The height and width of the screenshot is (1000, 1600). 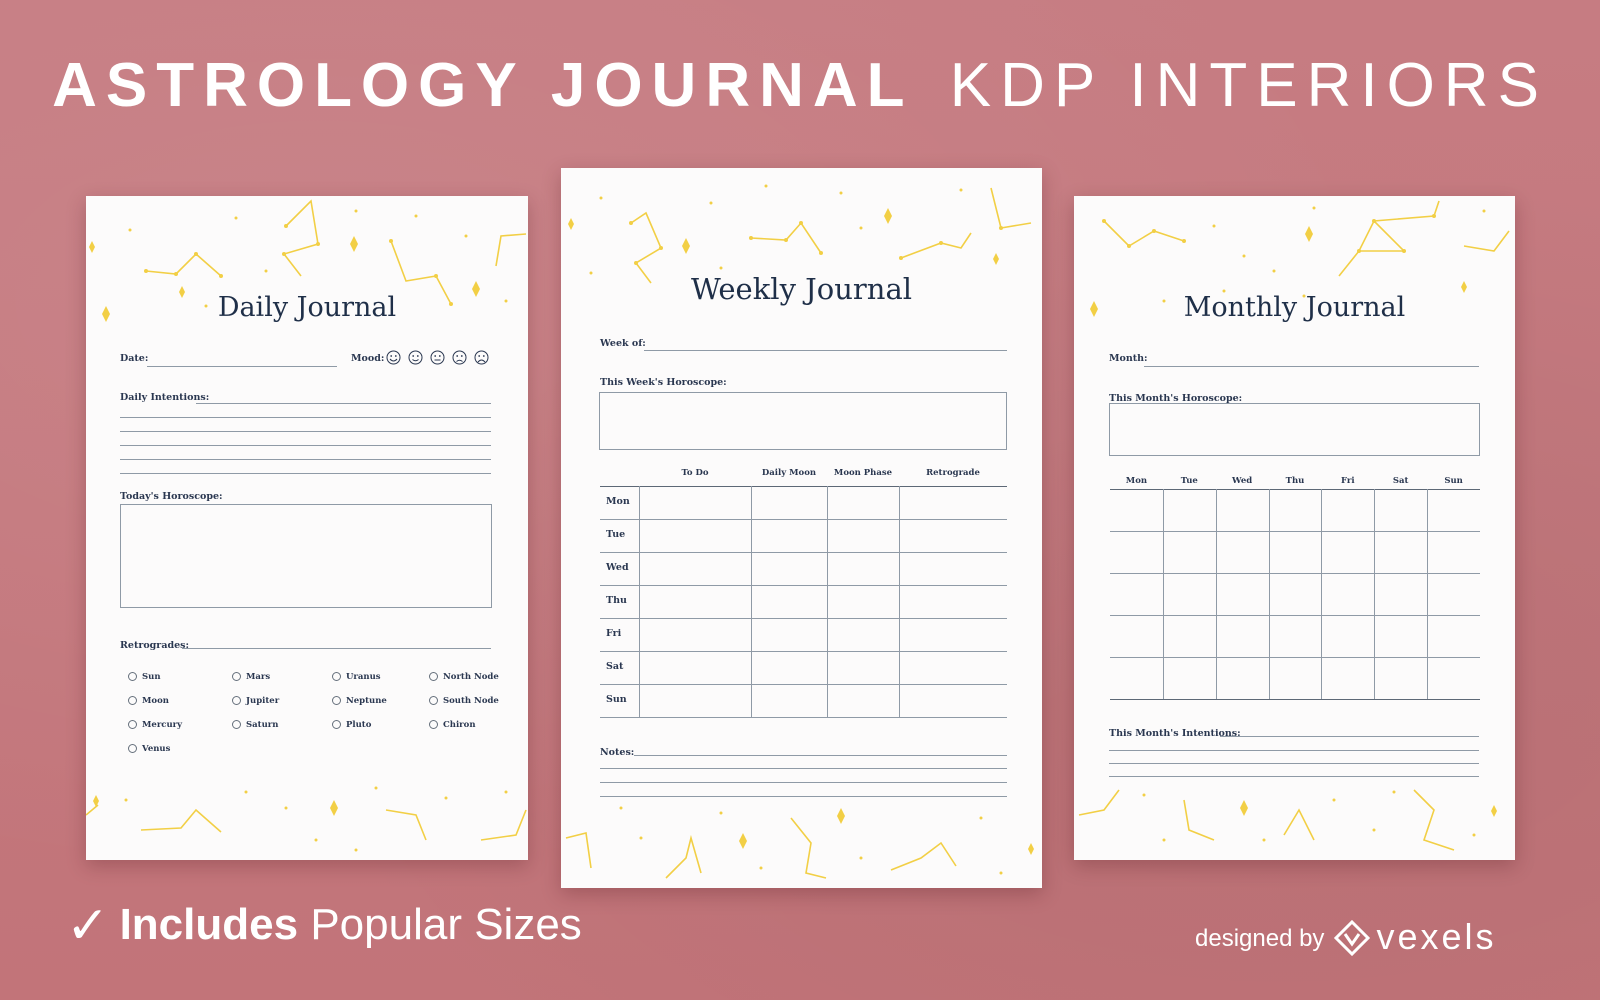 I want to click on sad-face-icon, so click(x=459, y=357).